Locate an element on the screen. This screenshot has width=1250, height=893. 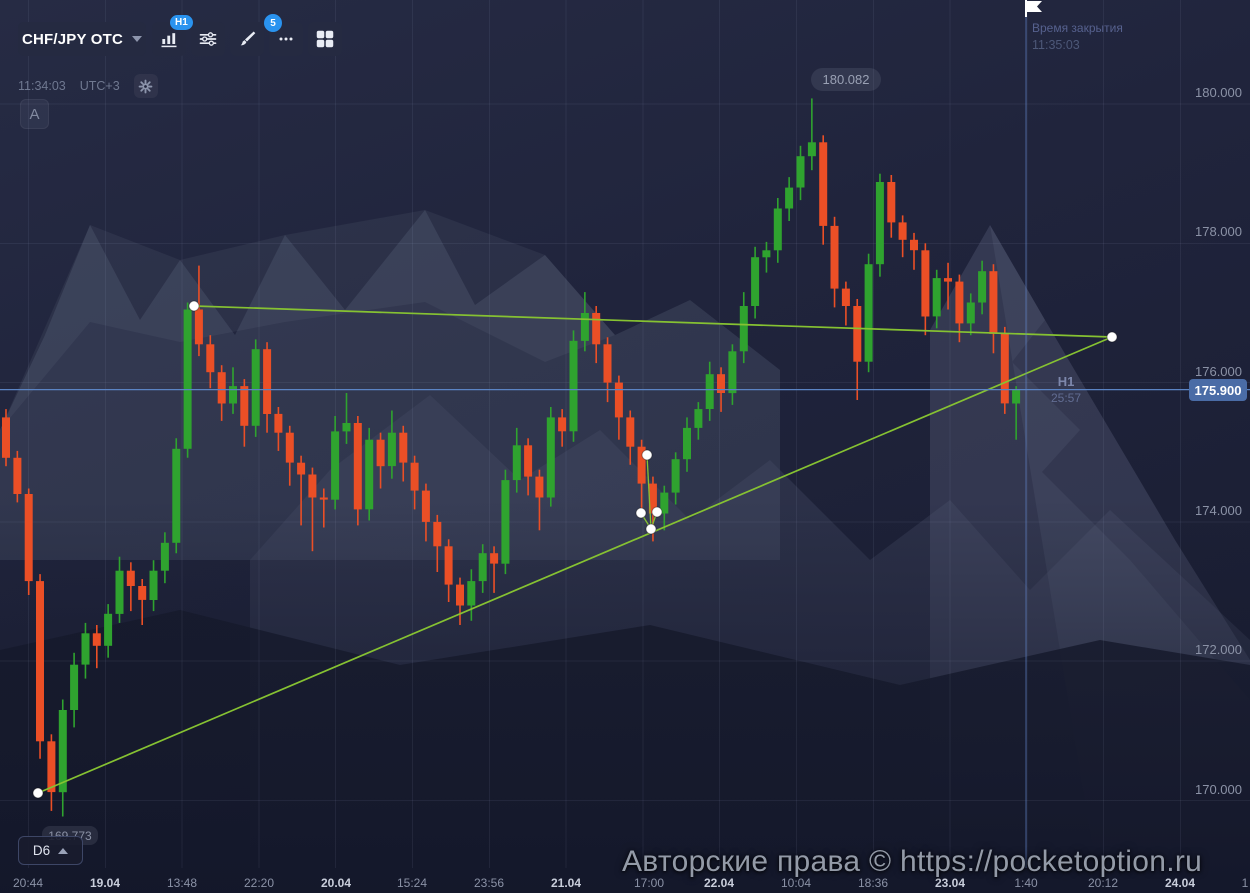
period-selector-button: D6 is located at coordinates (50, 850).